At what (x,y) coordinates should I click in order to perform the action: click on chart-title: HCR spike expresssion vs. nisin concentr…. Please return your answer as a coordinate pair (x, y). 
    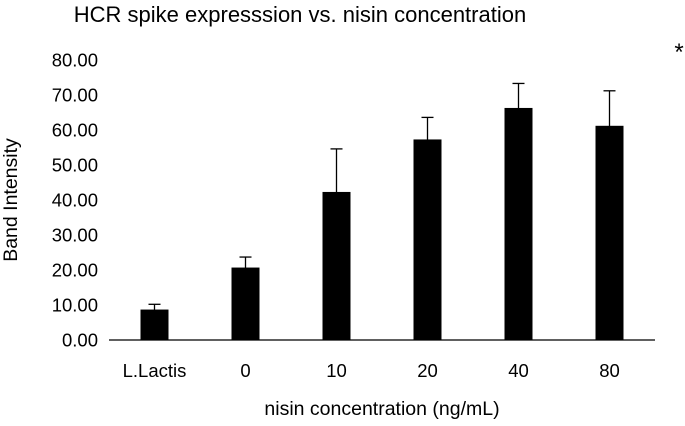
    Looking at the image, I should click on (300, 14).